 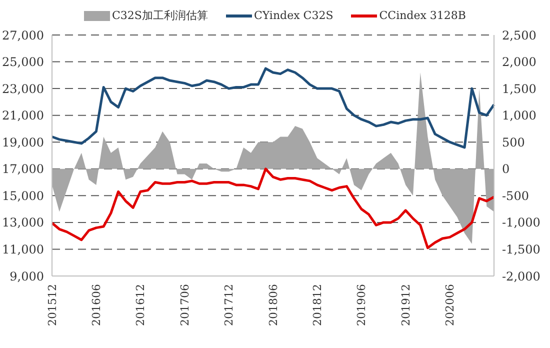 I want to click on y2-tick-label: -1,500, so click(x=521, y=249).